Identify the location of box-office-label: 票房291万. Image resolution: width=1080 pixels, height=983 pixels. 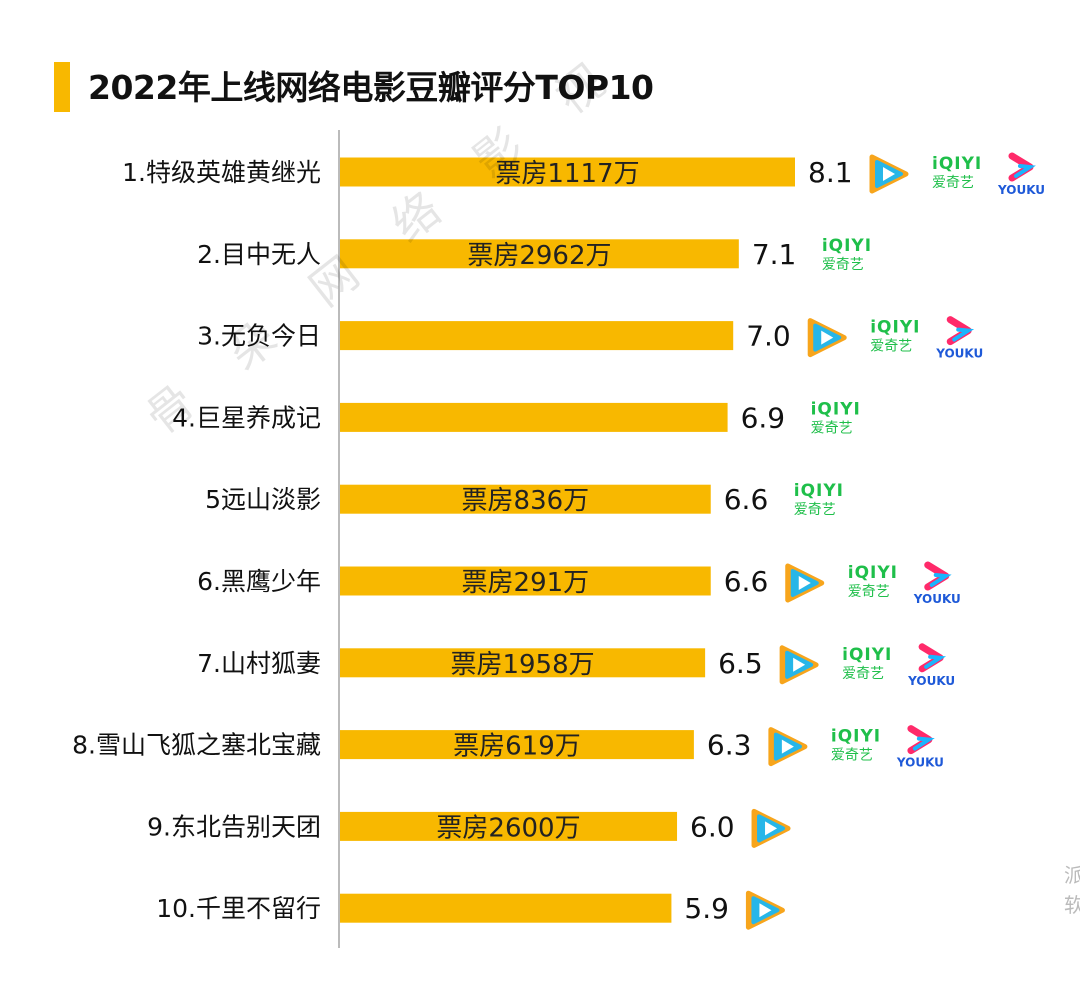
(526, 583).